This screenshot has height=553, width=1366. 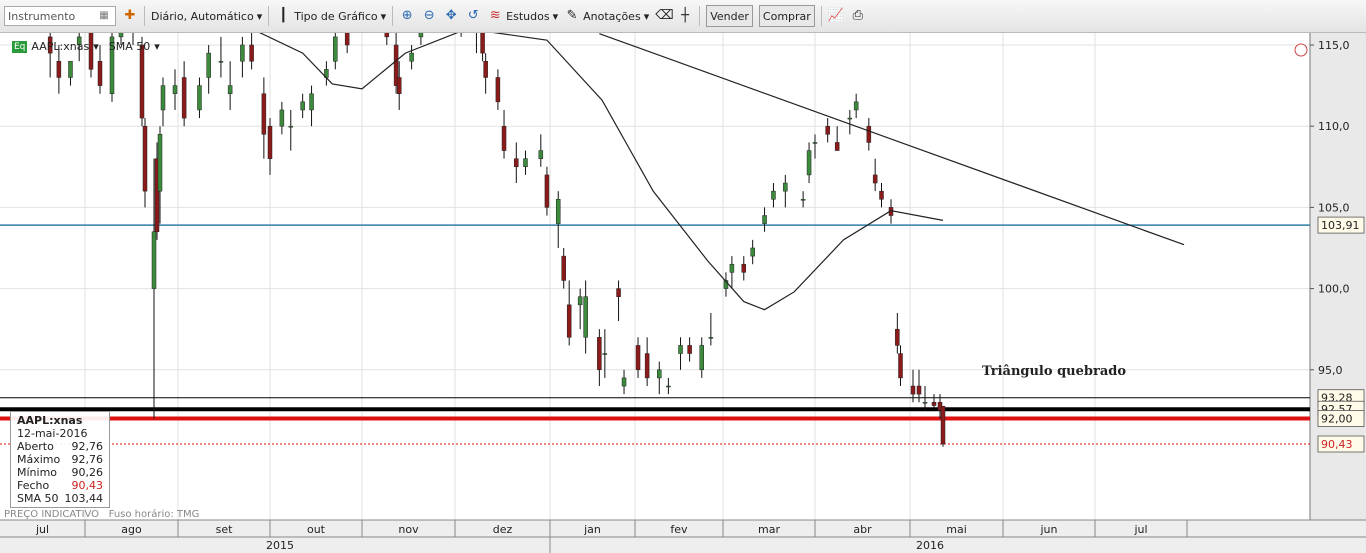 What do you see at coordinates (202, 16) in the screenshot?
I see `interval-label: Diário, Automático` at bounding box center [202, 16].